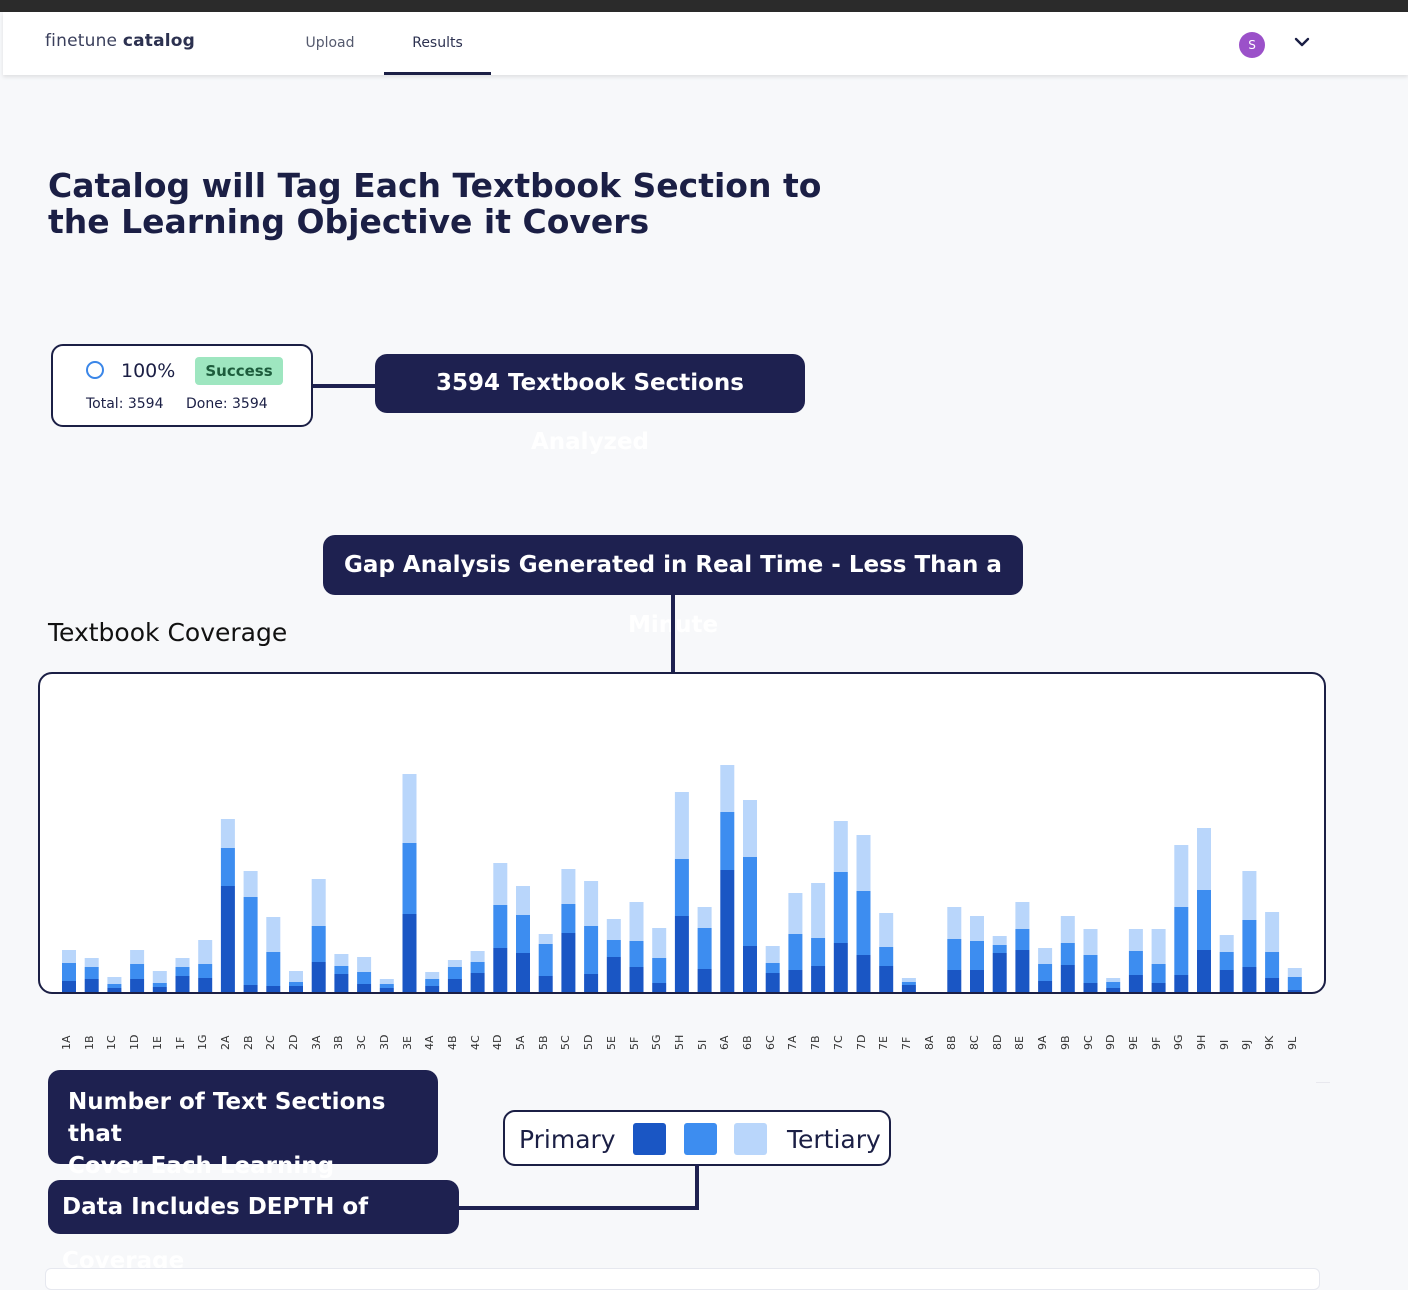 The height and width of the screenshot is (1290, 1408). What do you see at coordinates (772, 954) in the screenshot?
I see `bar-6C-tertiary` at bounding box center [772, 954].